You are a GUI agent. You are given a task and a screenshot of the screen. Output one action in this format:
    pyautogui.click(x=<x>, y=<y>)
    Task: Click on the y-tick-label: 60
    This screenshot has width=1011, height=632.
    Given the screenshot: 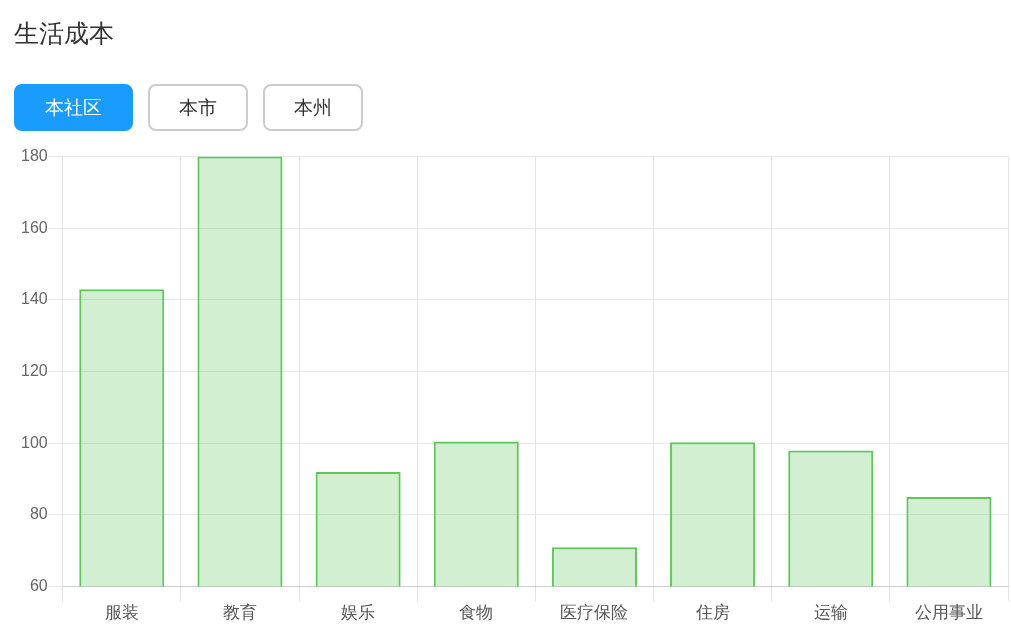 What is the action you would take?
    pyautogui.click(x=38, y=586)
    